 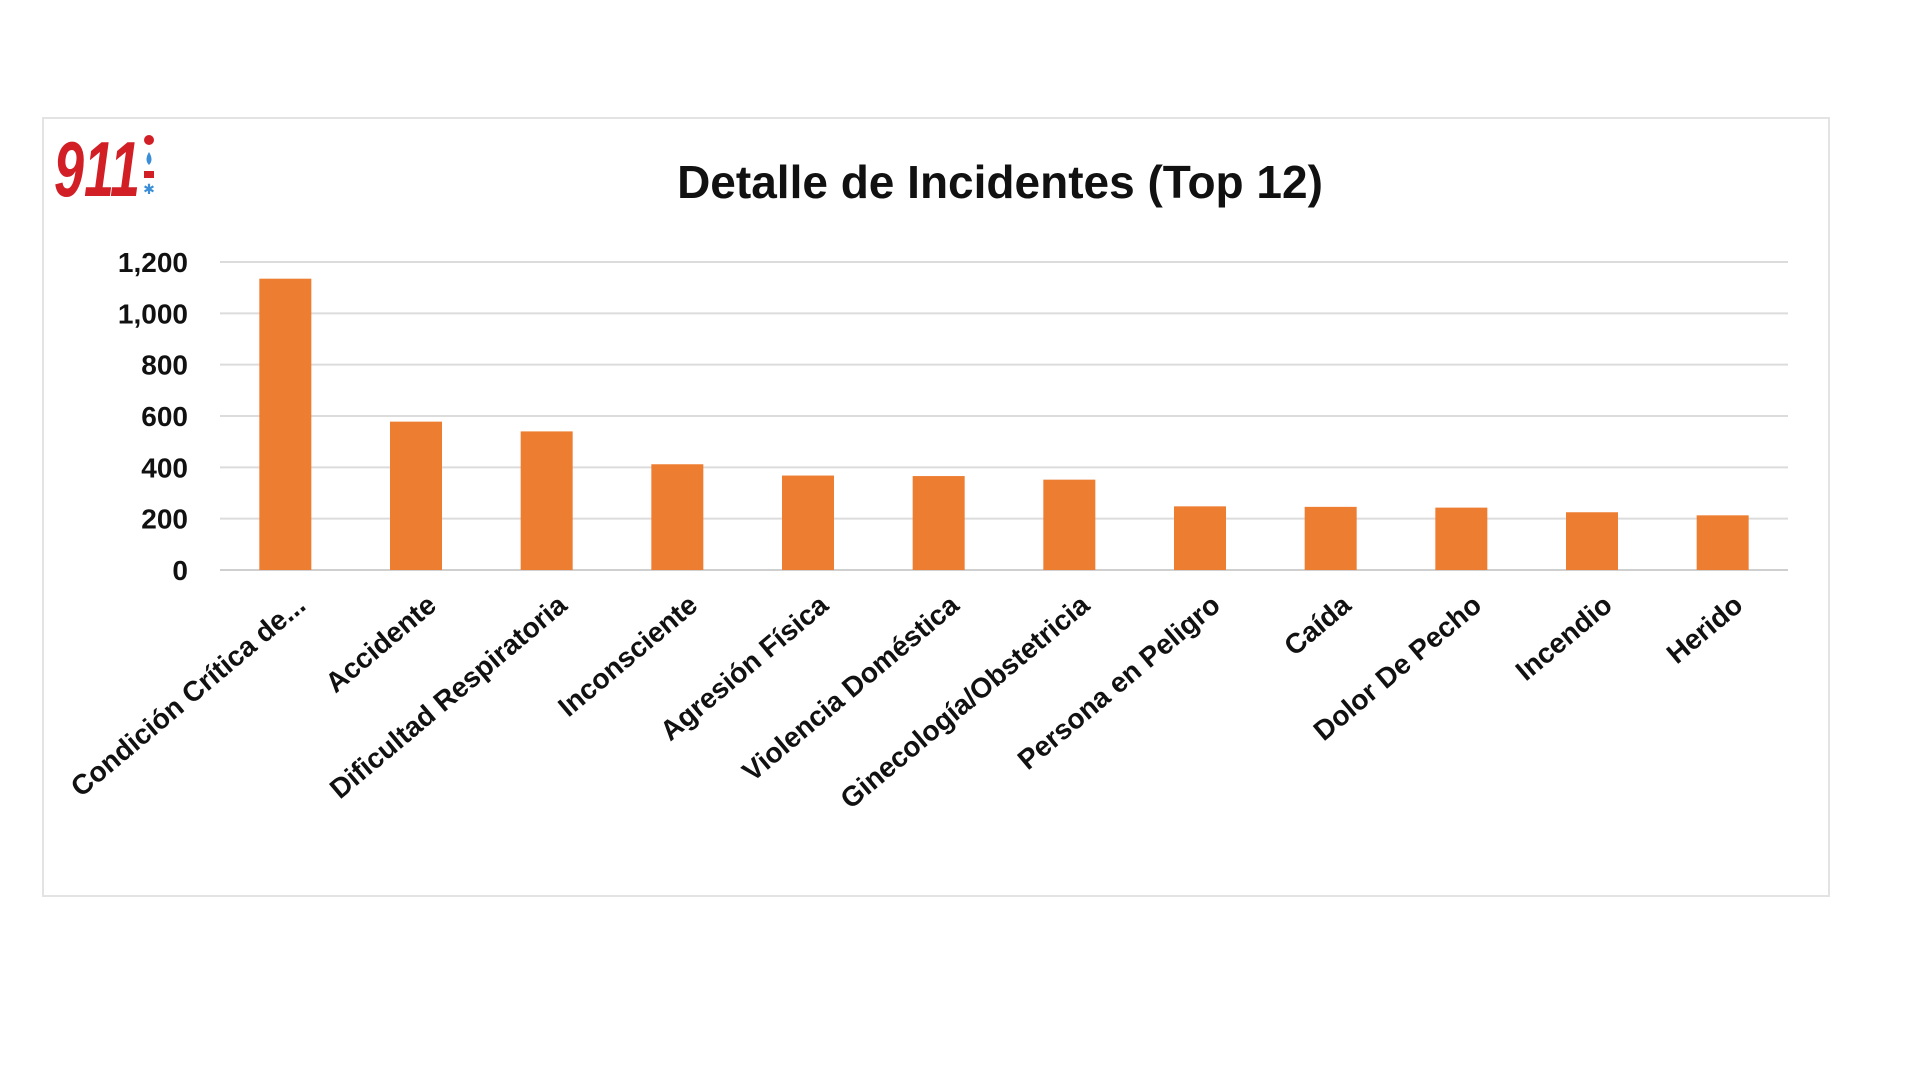 I want to click on x-category-label: Caída, so click(x=1317, y=625).